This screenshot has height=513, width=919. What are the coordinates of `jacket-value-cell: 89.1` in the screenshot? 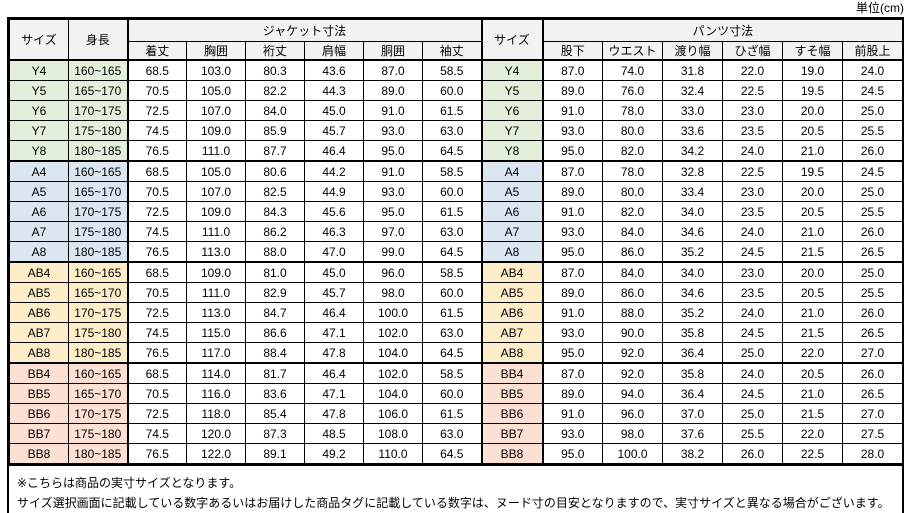 It's located at (275, 453).